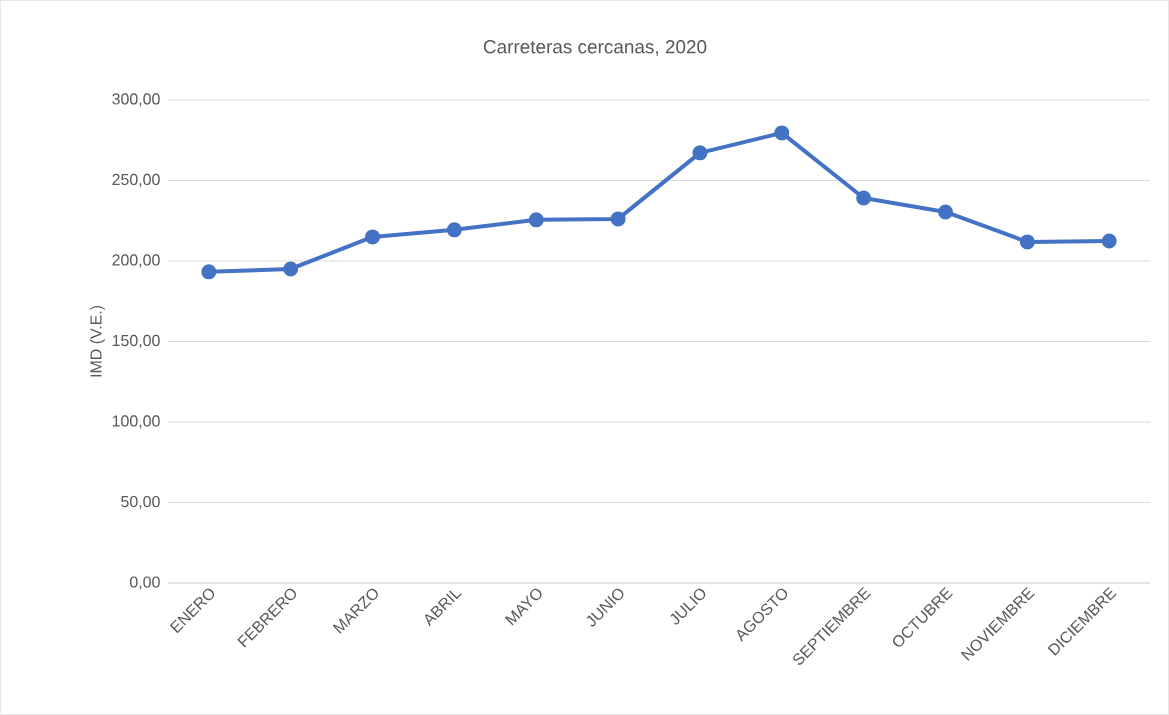  Describe the element at coordinates (136, 341) in the screenshot. I see `y-tick-label: 150,00` at that location.